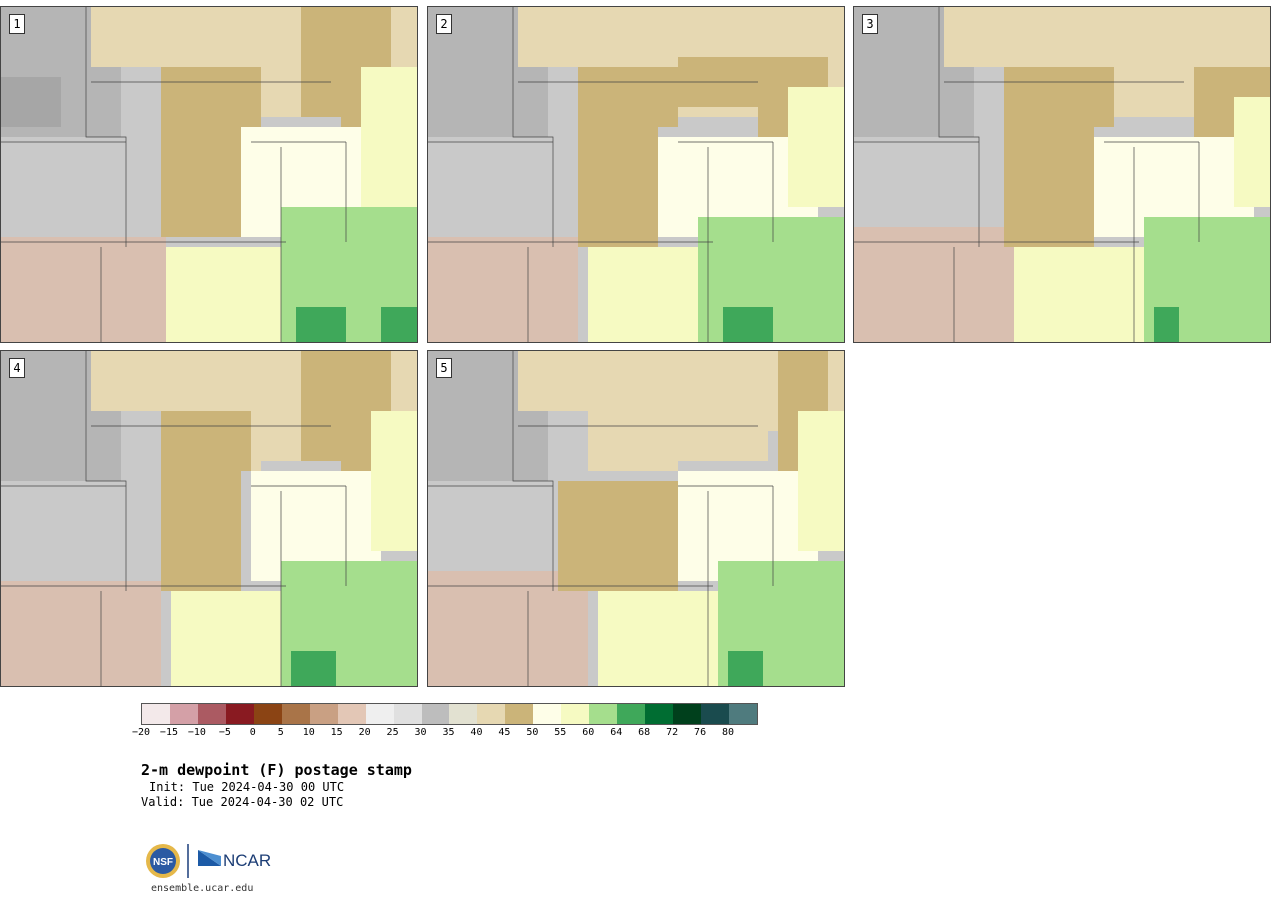 The image size is (1280, 901). Describe the element at coordinates (242, 802) in the screenshot. I see `valid-time: Valid: Tue 2024-04-30 02 UTC` at that location.